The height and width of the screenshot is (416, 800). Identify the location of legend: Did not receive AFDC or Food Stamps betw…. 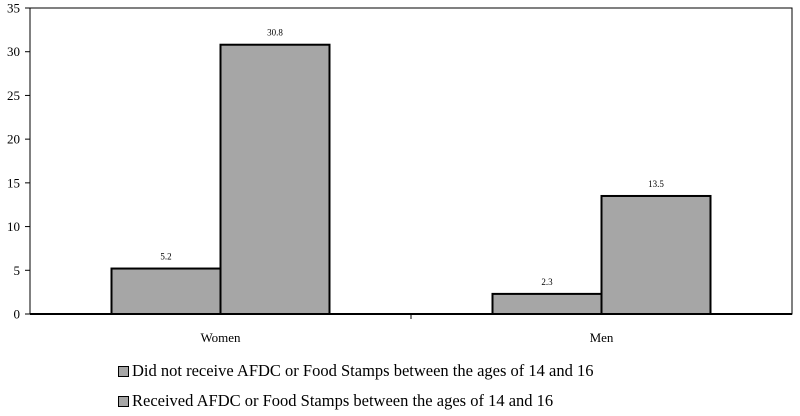
(355, 386).